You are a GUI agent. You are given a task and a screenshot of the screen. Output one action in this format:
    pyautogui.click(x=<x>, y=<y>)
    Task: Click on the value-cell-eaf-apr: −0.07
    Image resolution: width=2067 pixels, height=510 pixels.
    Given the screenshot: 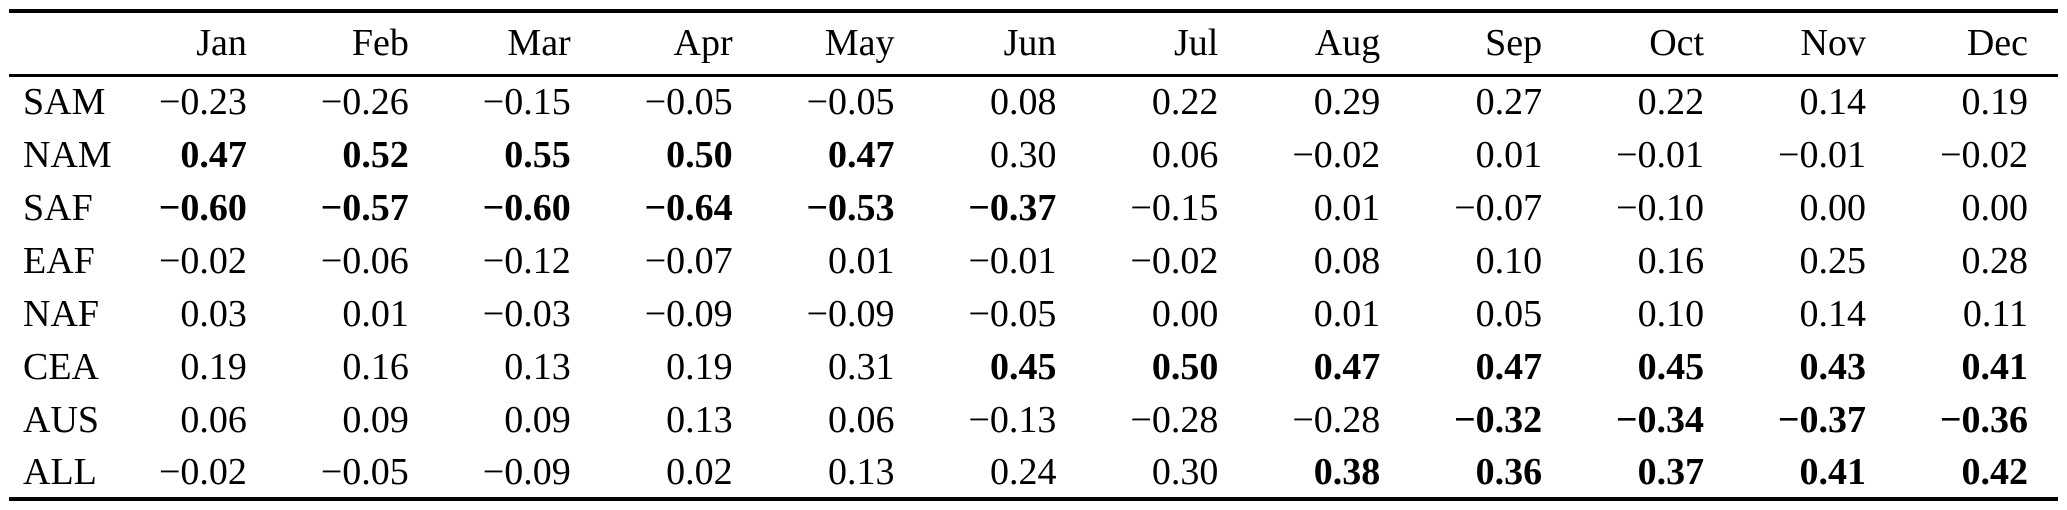 What is the action you would take?
    pyautogui.click(x=688, y=260)
    